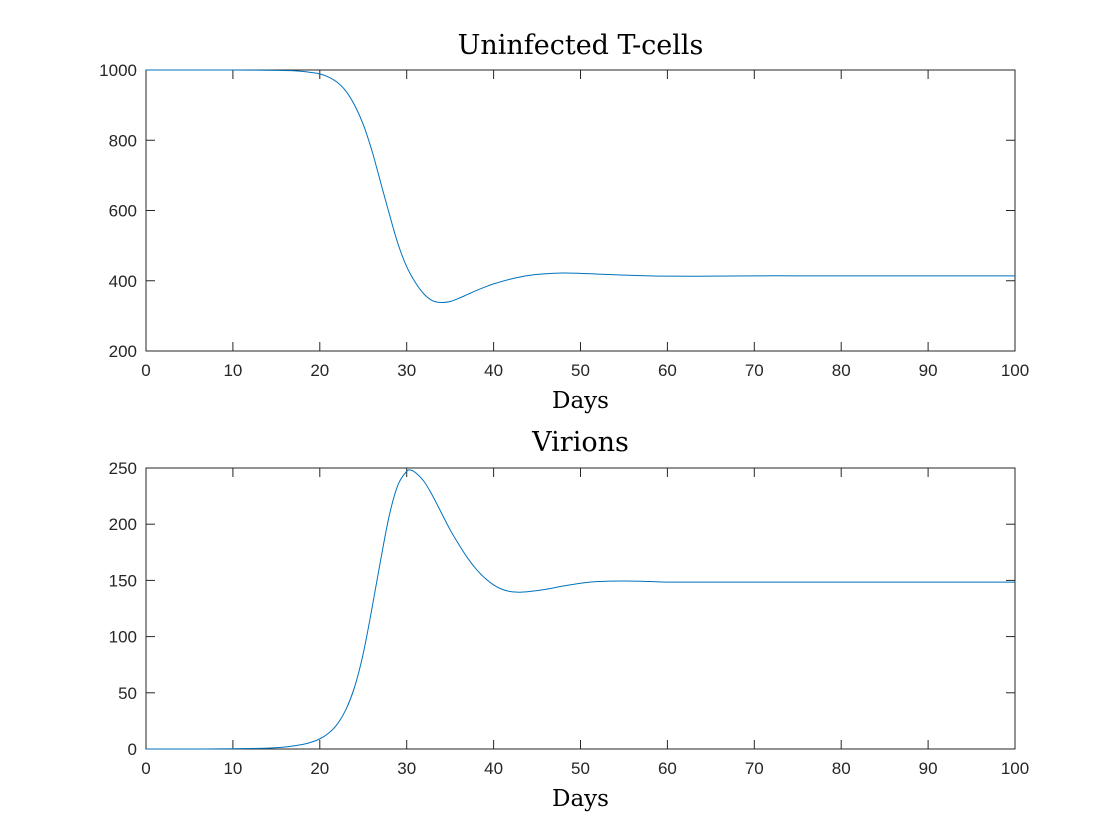  What do you see at coordinates (127, 693) in the screenshot?
I see `y-tick-label: 50` at bounding box center [127, 693].